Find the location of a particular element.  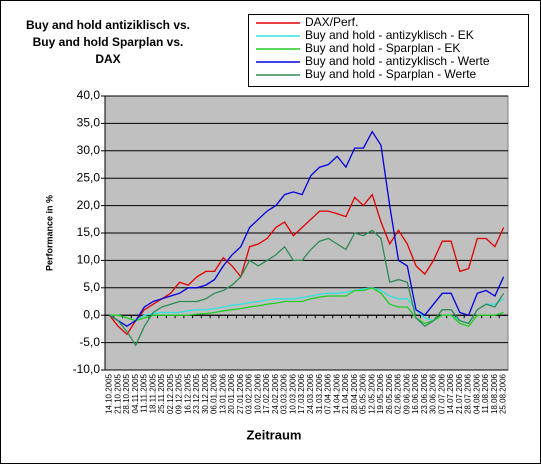

x-tick-label: 19.05.2006 is located at coordinates (380, 393).